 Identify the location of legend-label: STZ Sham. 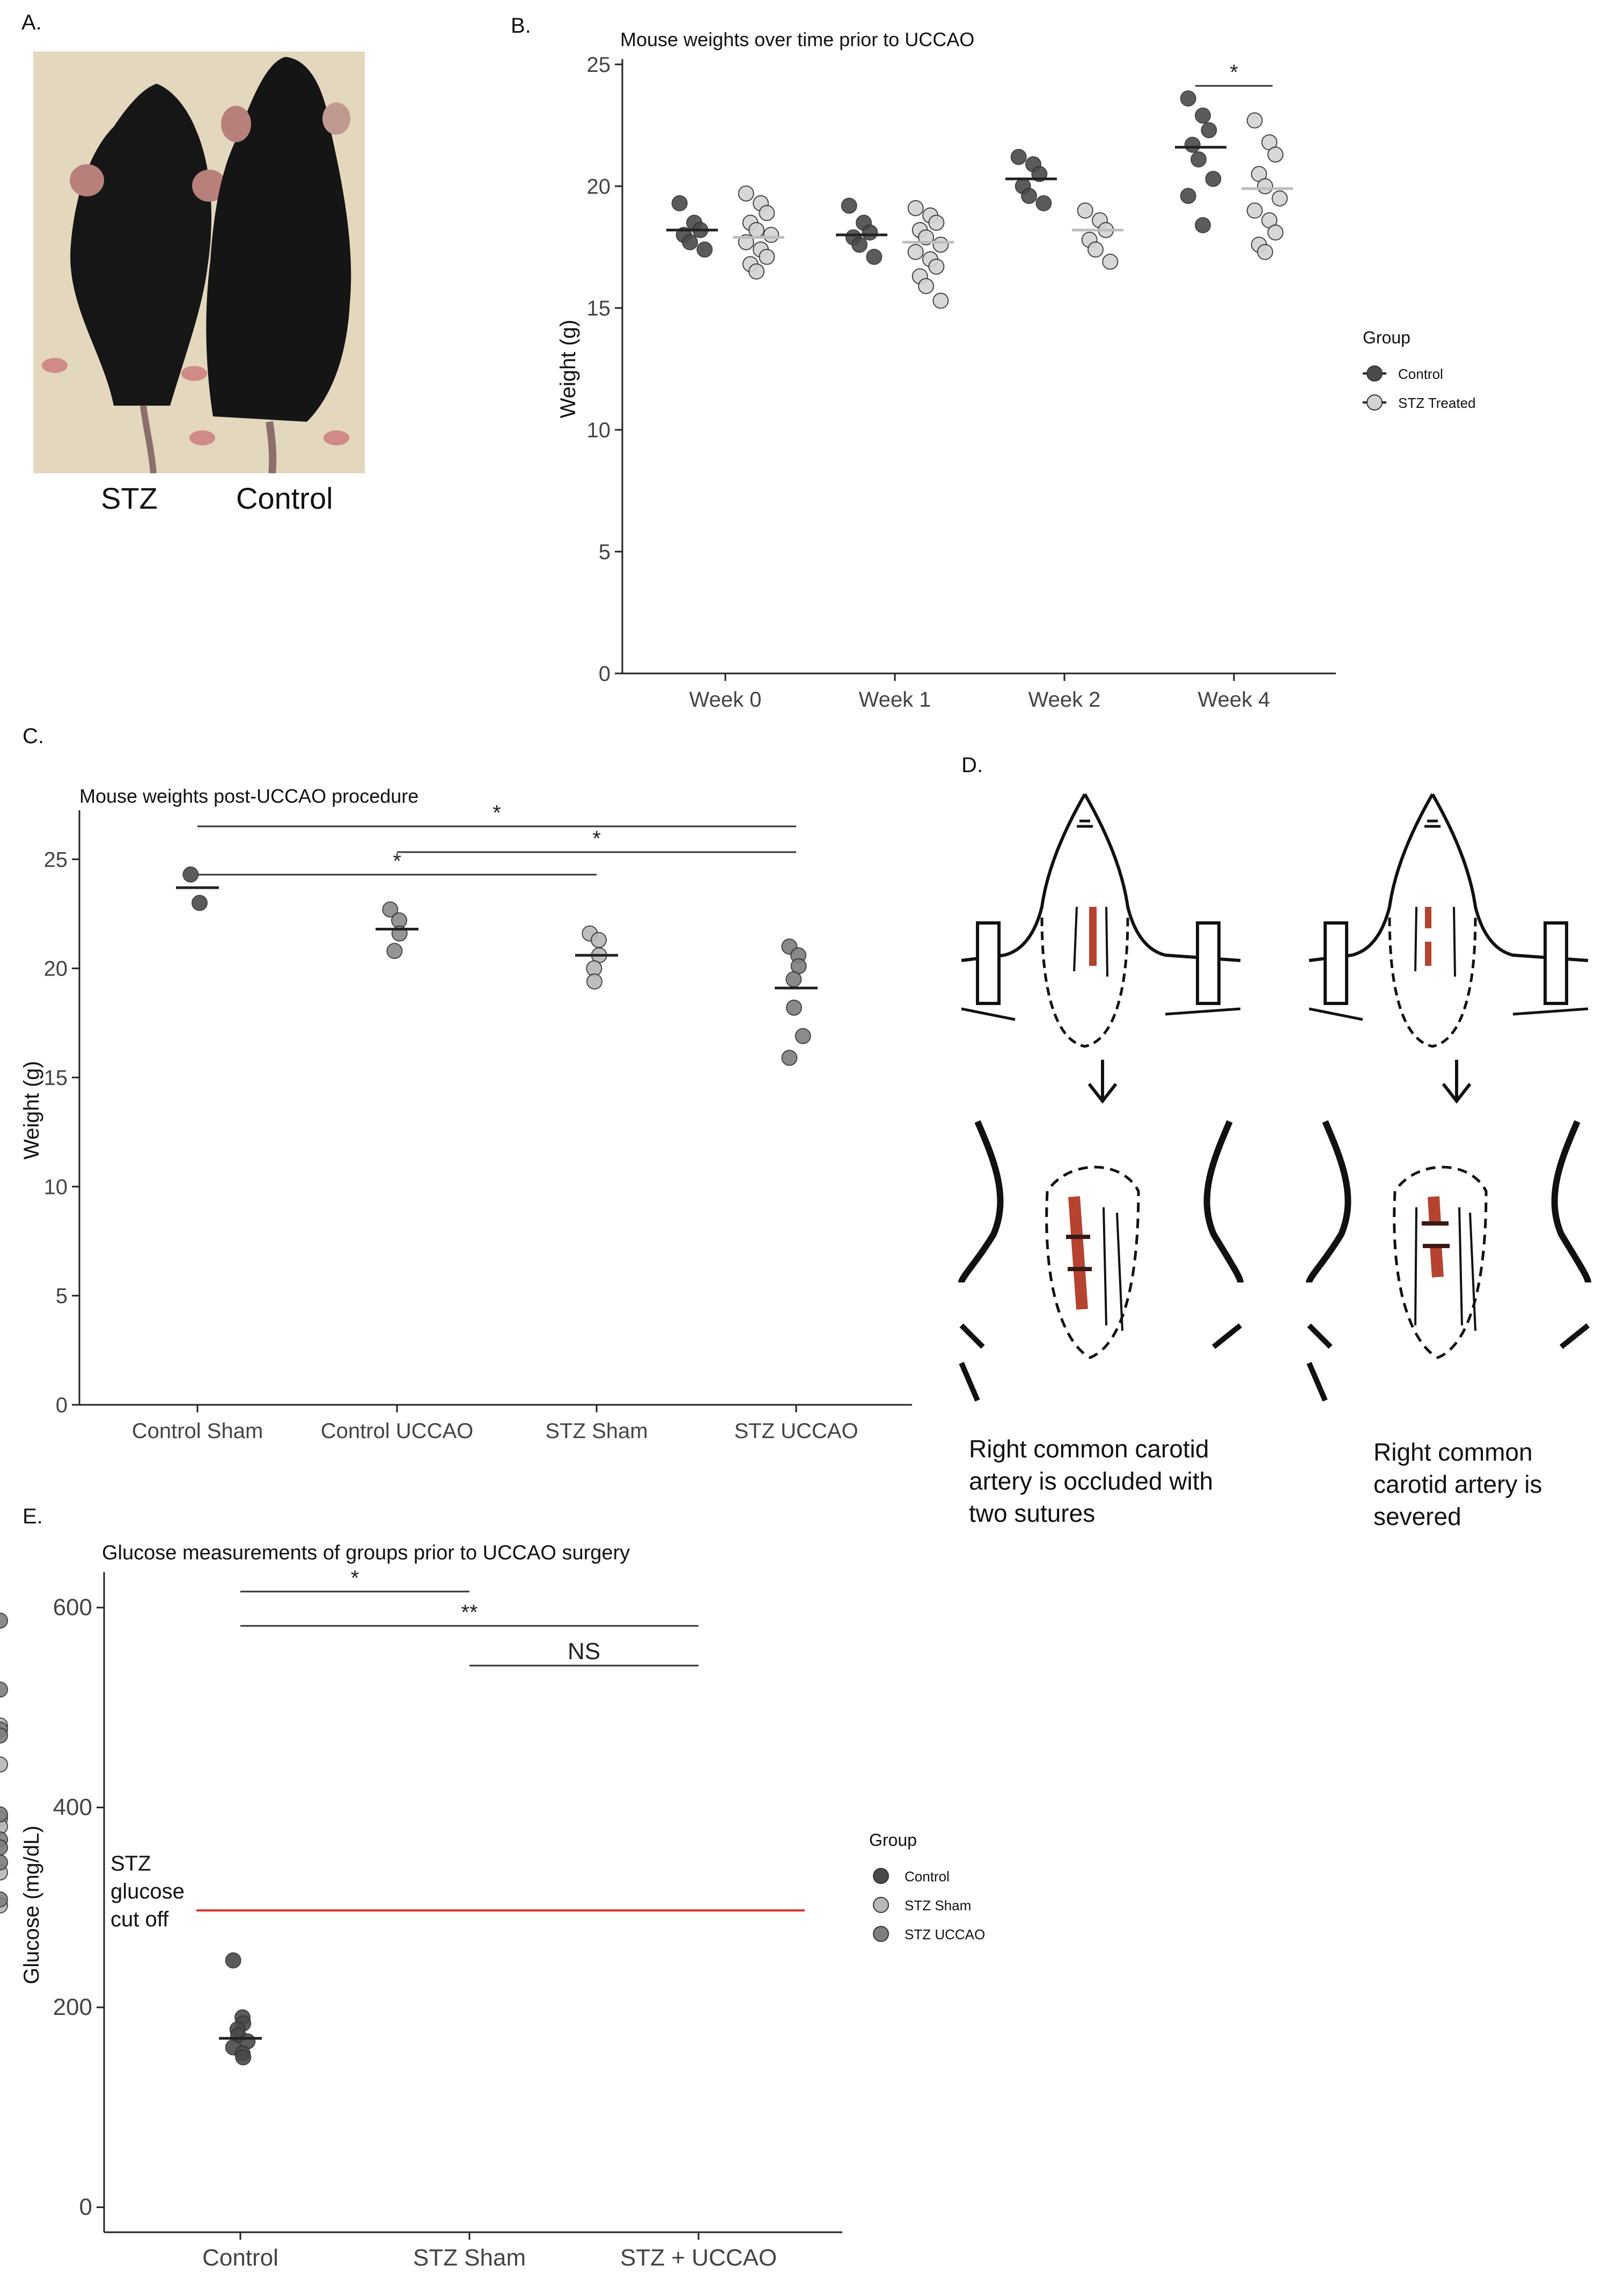
(938, 1905).